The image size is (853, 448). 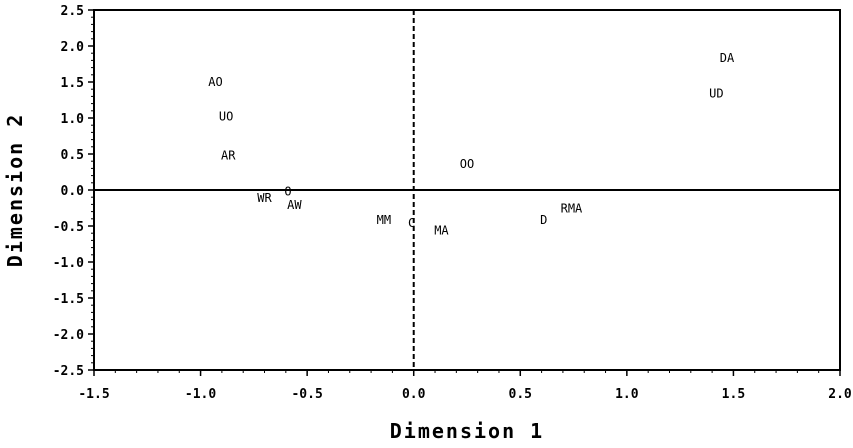 I want to click on y-tick-label: -1.0, so click(x=68, y=263).